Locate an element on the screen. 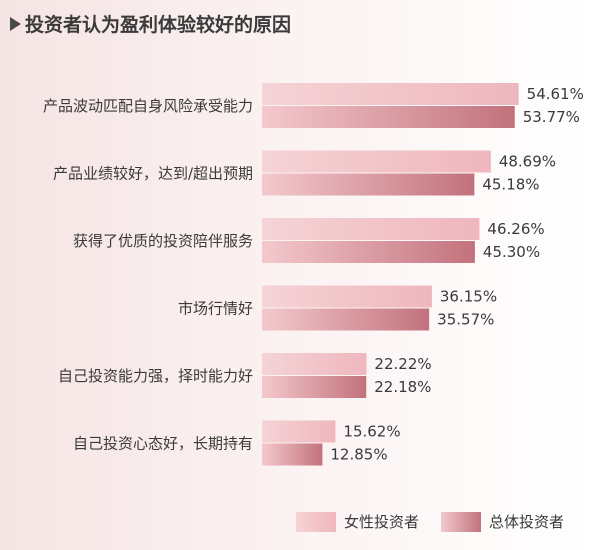  category-label: 自己投资能力强，择时能力好 is located at coordinates (155, 376).